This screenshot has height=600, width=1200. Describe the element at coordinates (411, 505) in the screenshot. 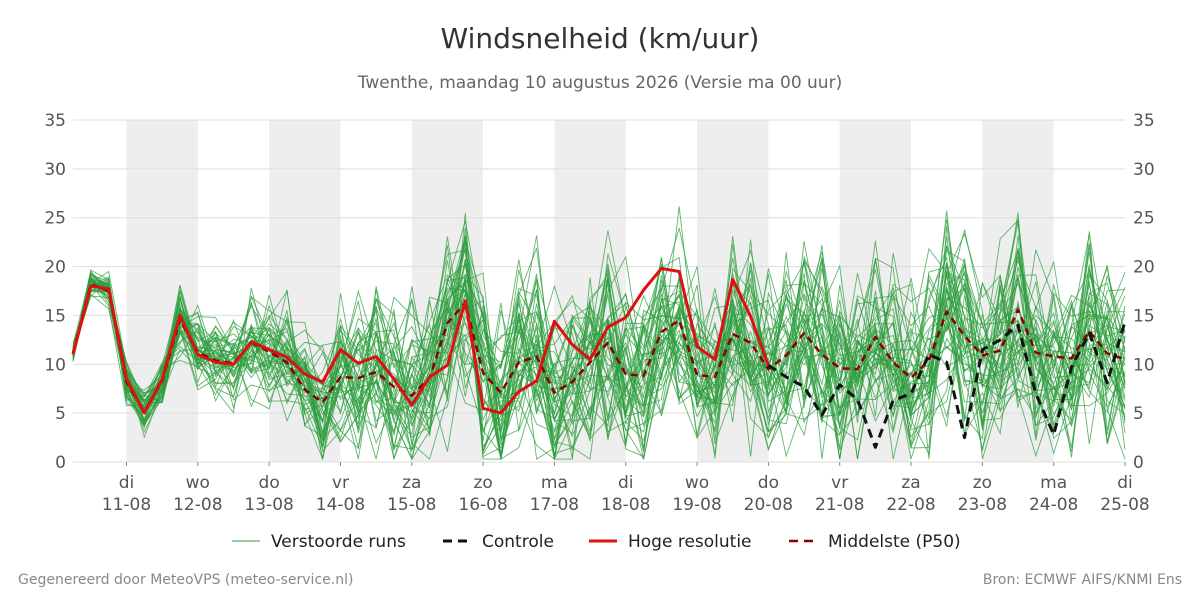

I see `x-tick-date: 15-08` at that location.